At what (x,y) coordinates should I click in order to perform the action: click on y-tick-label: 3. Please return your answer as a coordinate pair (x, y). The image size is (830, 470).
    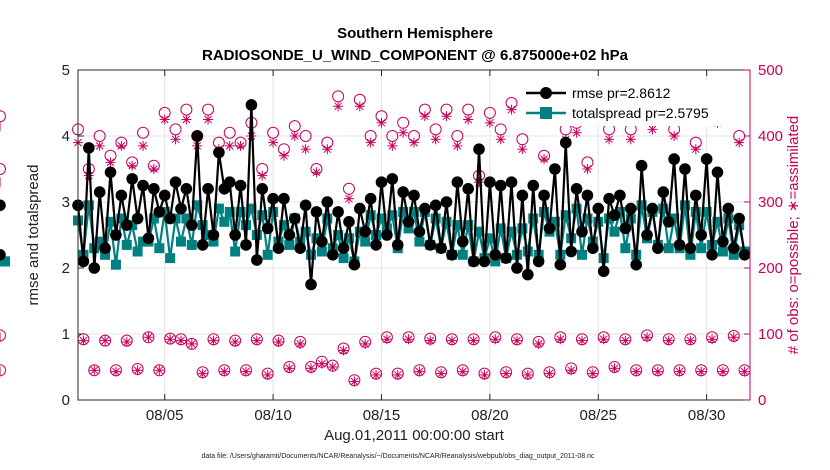
    Looking at the image, I should click on (66, 202).